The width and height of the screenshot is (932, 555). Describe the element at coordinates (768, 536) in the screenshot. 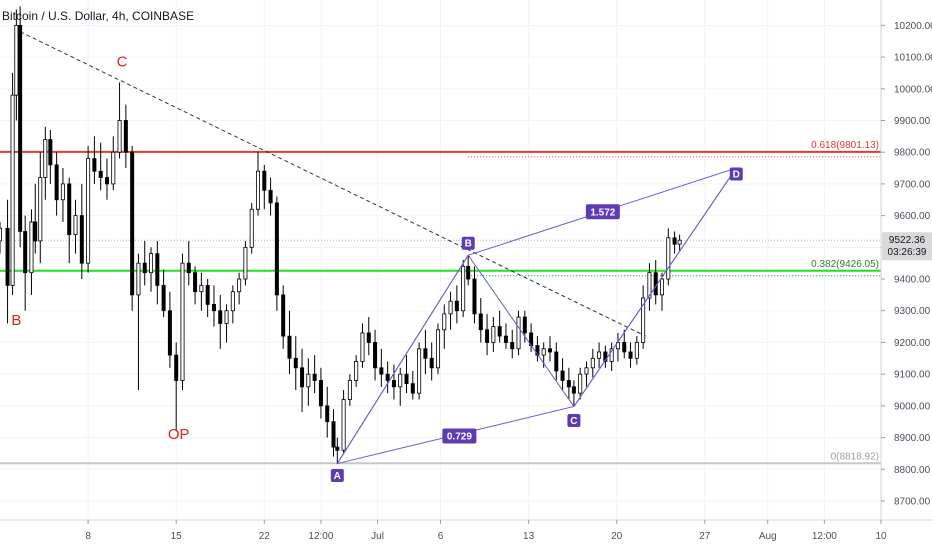

I see `time-tick-label: Aug` at that location.